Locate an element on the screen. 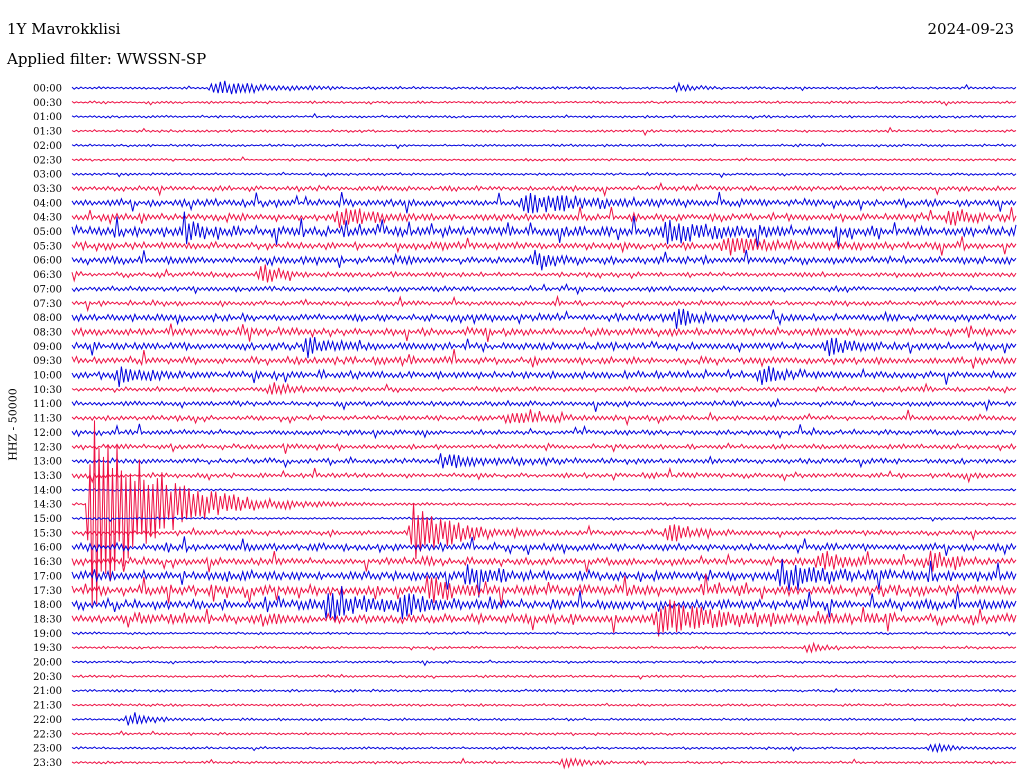 This screenshot has width=1024, height=780. row-time-label: 13:00 is located at coordinates (47, 462).